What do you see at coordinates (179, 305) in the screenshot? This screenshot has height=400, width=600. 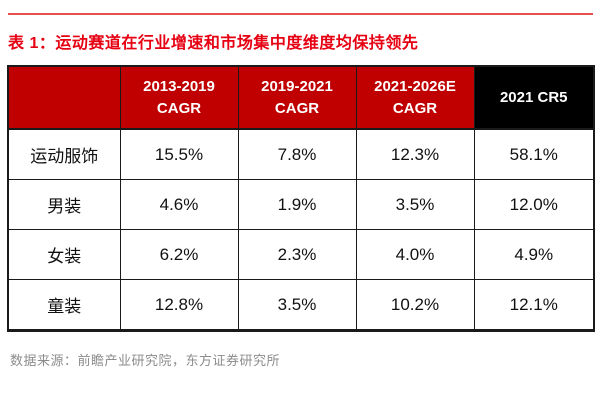 I see `cell-value: 12.8%` at bounding box center [179, 305].